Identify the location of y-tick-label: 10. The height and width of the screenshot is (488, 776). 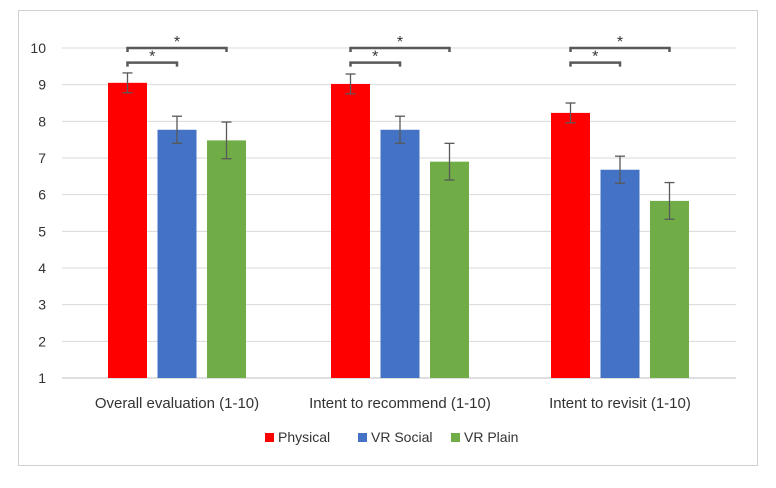
(38, 48).